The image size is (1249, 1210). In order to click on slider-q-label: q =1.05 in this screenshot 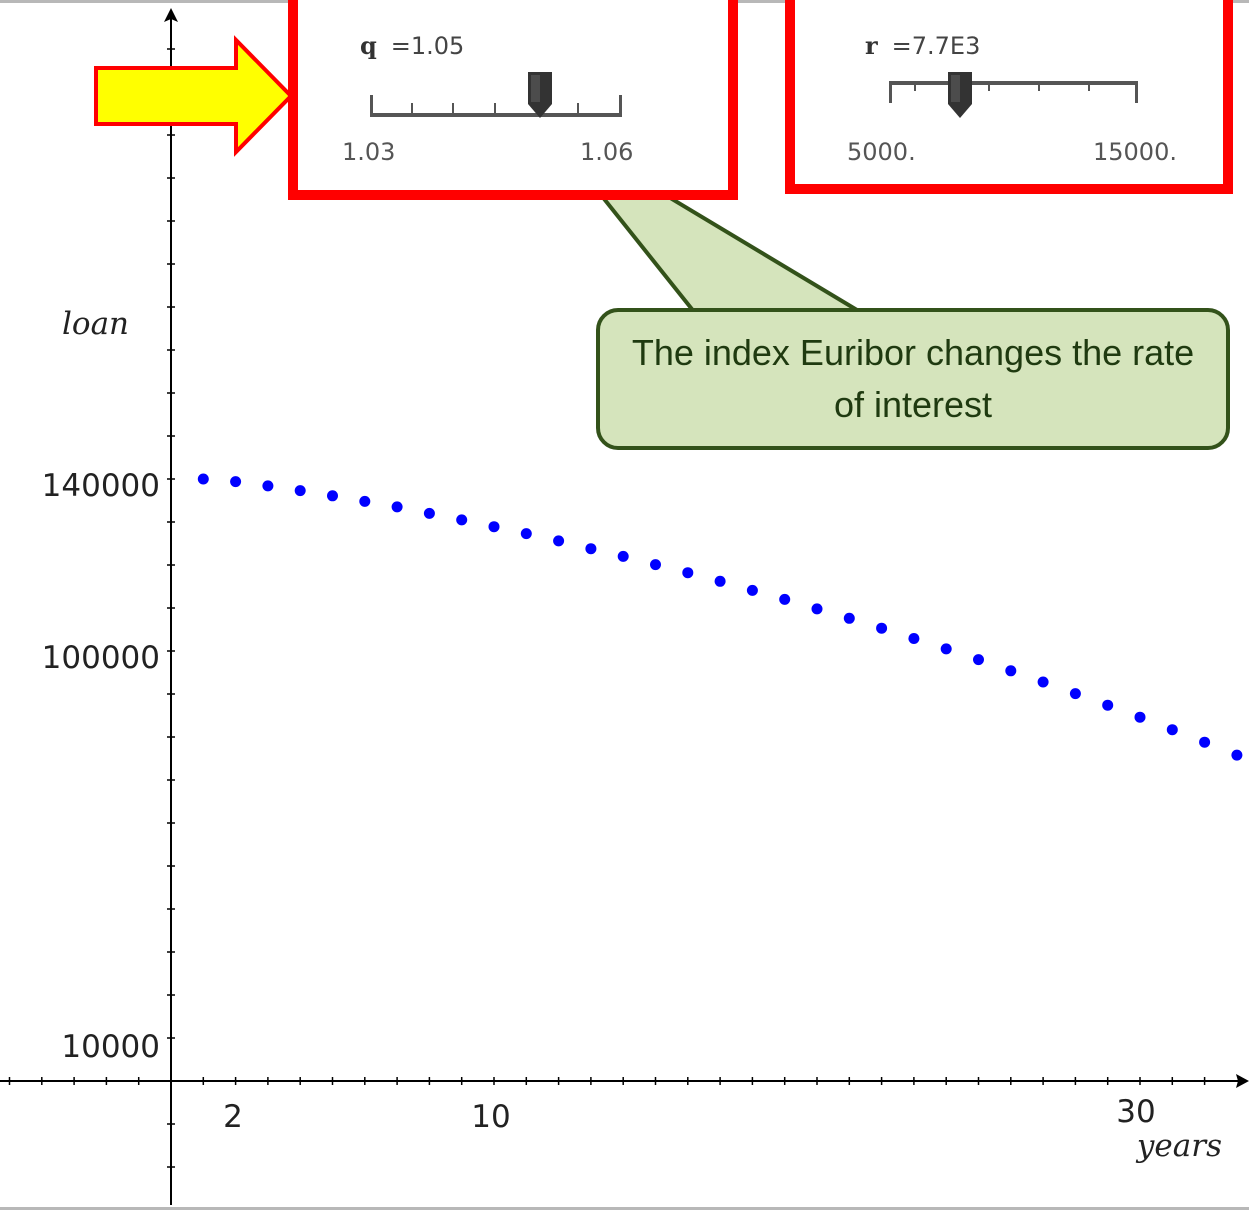, I will do `click(412, 45)`.